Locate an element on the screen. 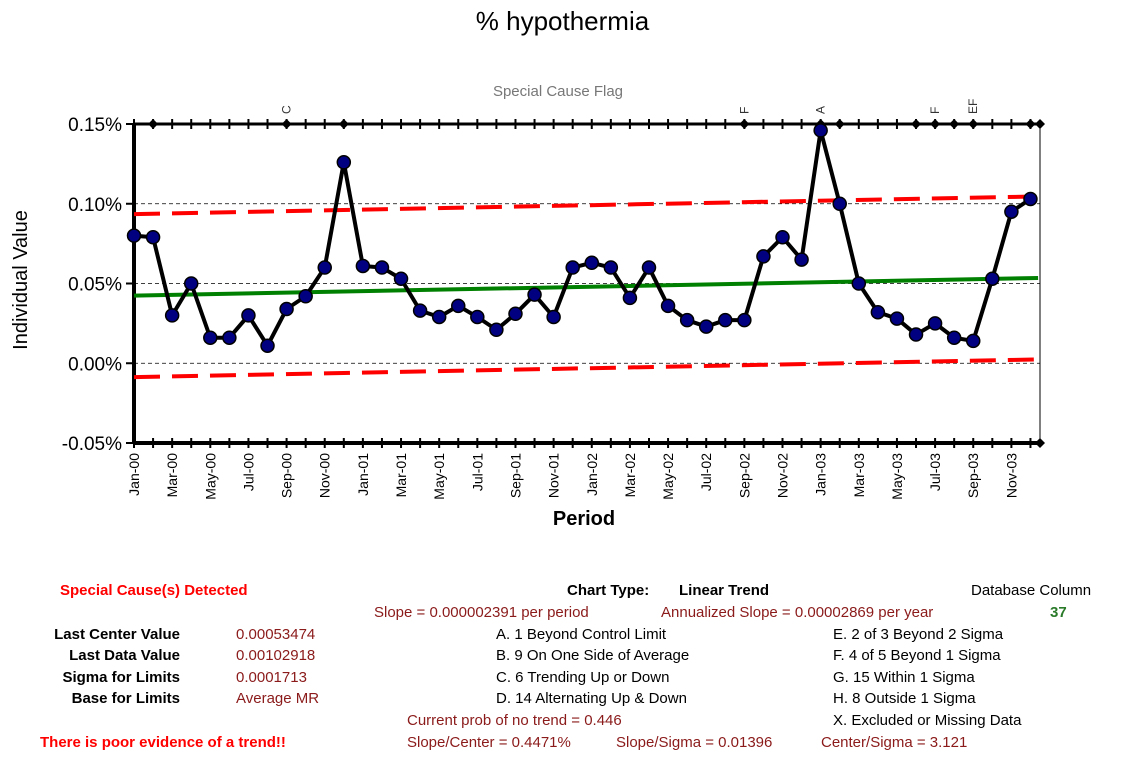 The width and height of the screenshot is (1125, 770). x-tick-label: Jan-03 is located at coordinates (821, 474).